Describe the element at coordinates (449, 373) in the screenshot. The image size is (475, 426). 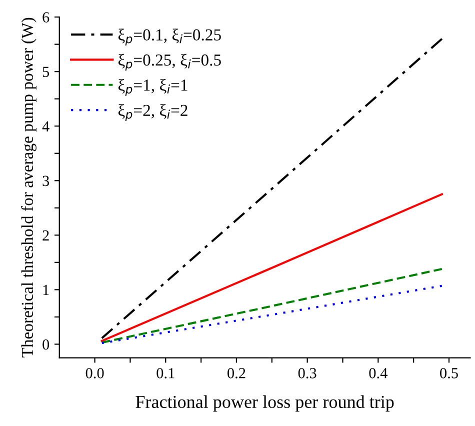
I see `x-tick-label: 0.5` at that location.